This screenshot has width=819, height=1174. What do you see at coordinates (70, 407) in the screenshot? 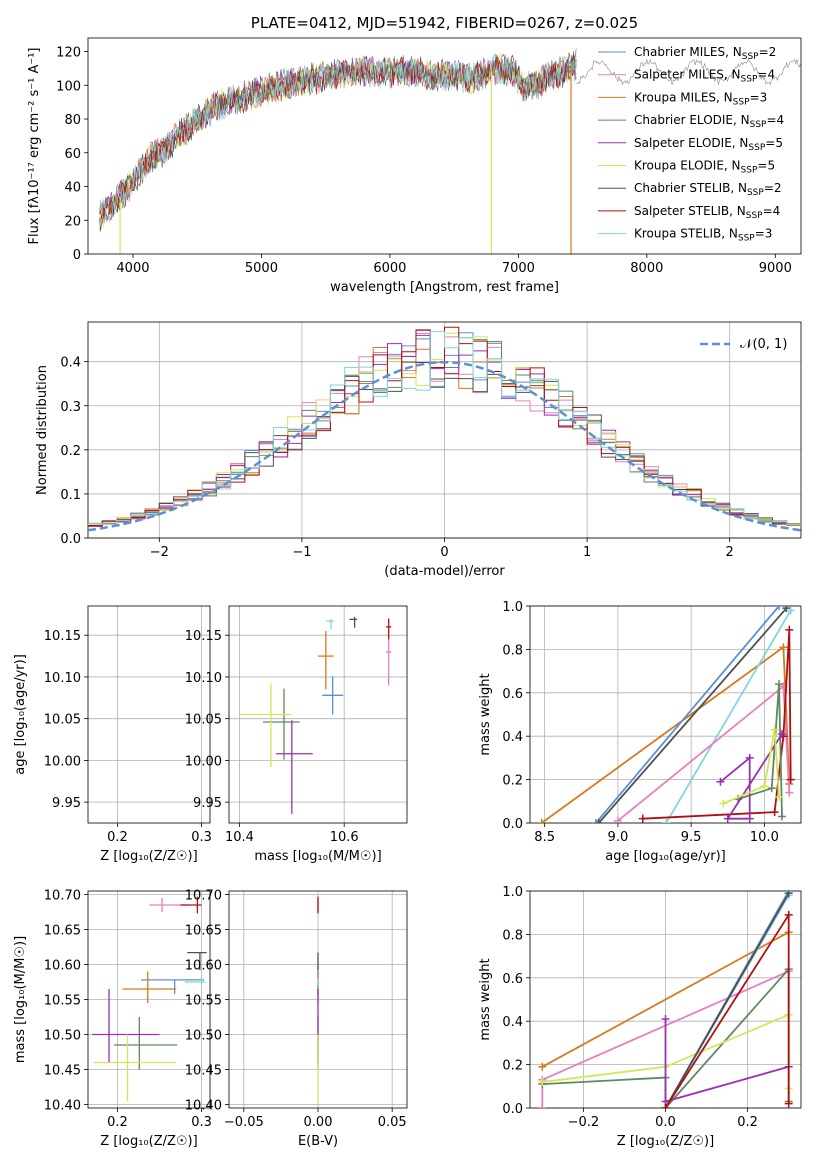
I see `y-tick-label: 0.3` at bounding box center [70, 407].